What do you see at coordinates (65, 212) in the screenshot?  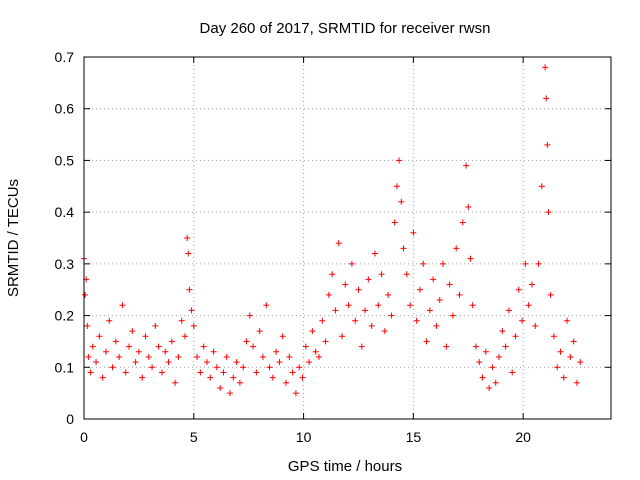 I see `y-tick-label: 0.4` at bounding box center [65, 212].